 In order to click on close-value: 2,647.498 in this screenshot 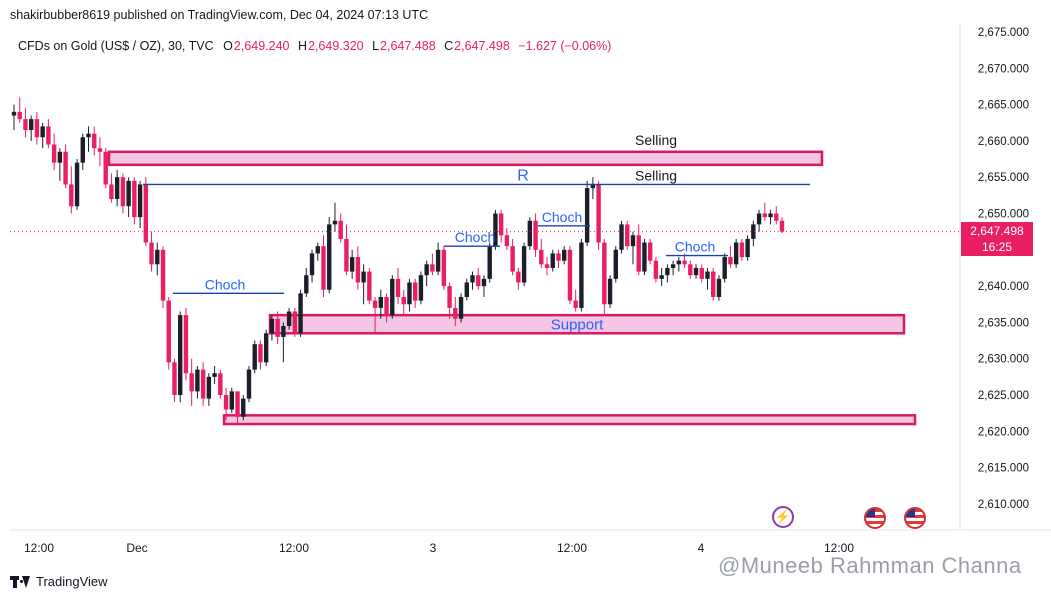, I will do `click(482, 46)`.